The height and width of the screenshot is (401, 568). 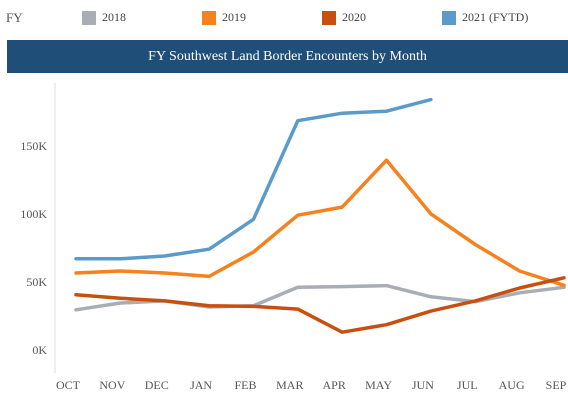 What do you see at coordinates (423, 385) in the screenshot?
I see `x-tick-label: JUN` at bounding box center [423, 385].